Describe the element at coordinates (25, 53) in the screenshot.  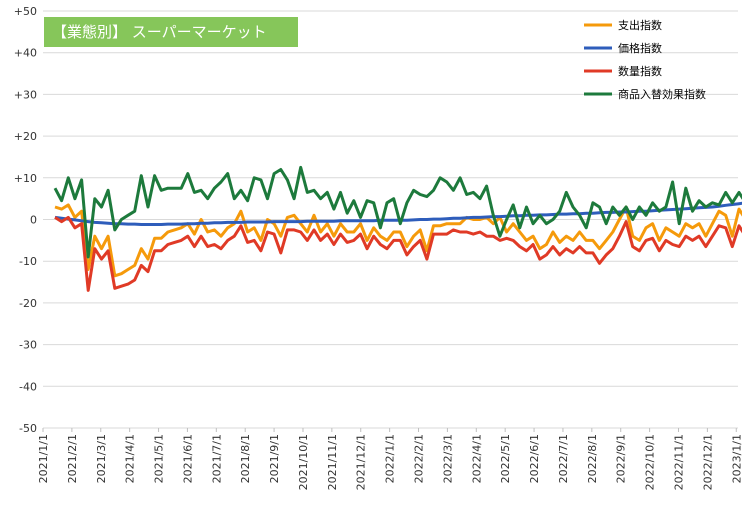
I see `y-tick-label: +40` at that location.